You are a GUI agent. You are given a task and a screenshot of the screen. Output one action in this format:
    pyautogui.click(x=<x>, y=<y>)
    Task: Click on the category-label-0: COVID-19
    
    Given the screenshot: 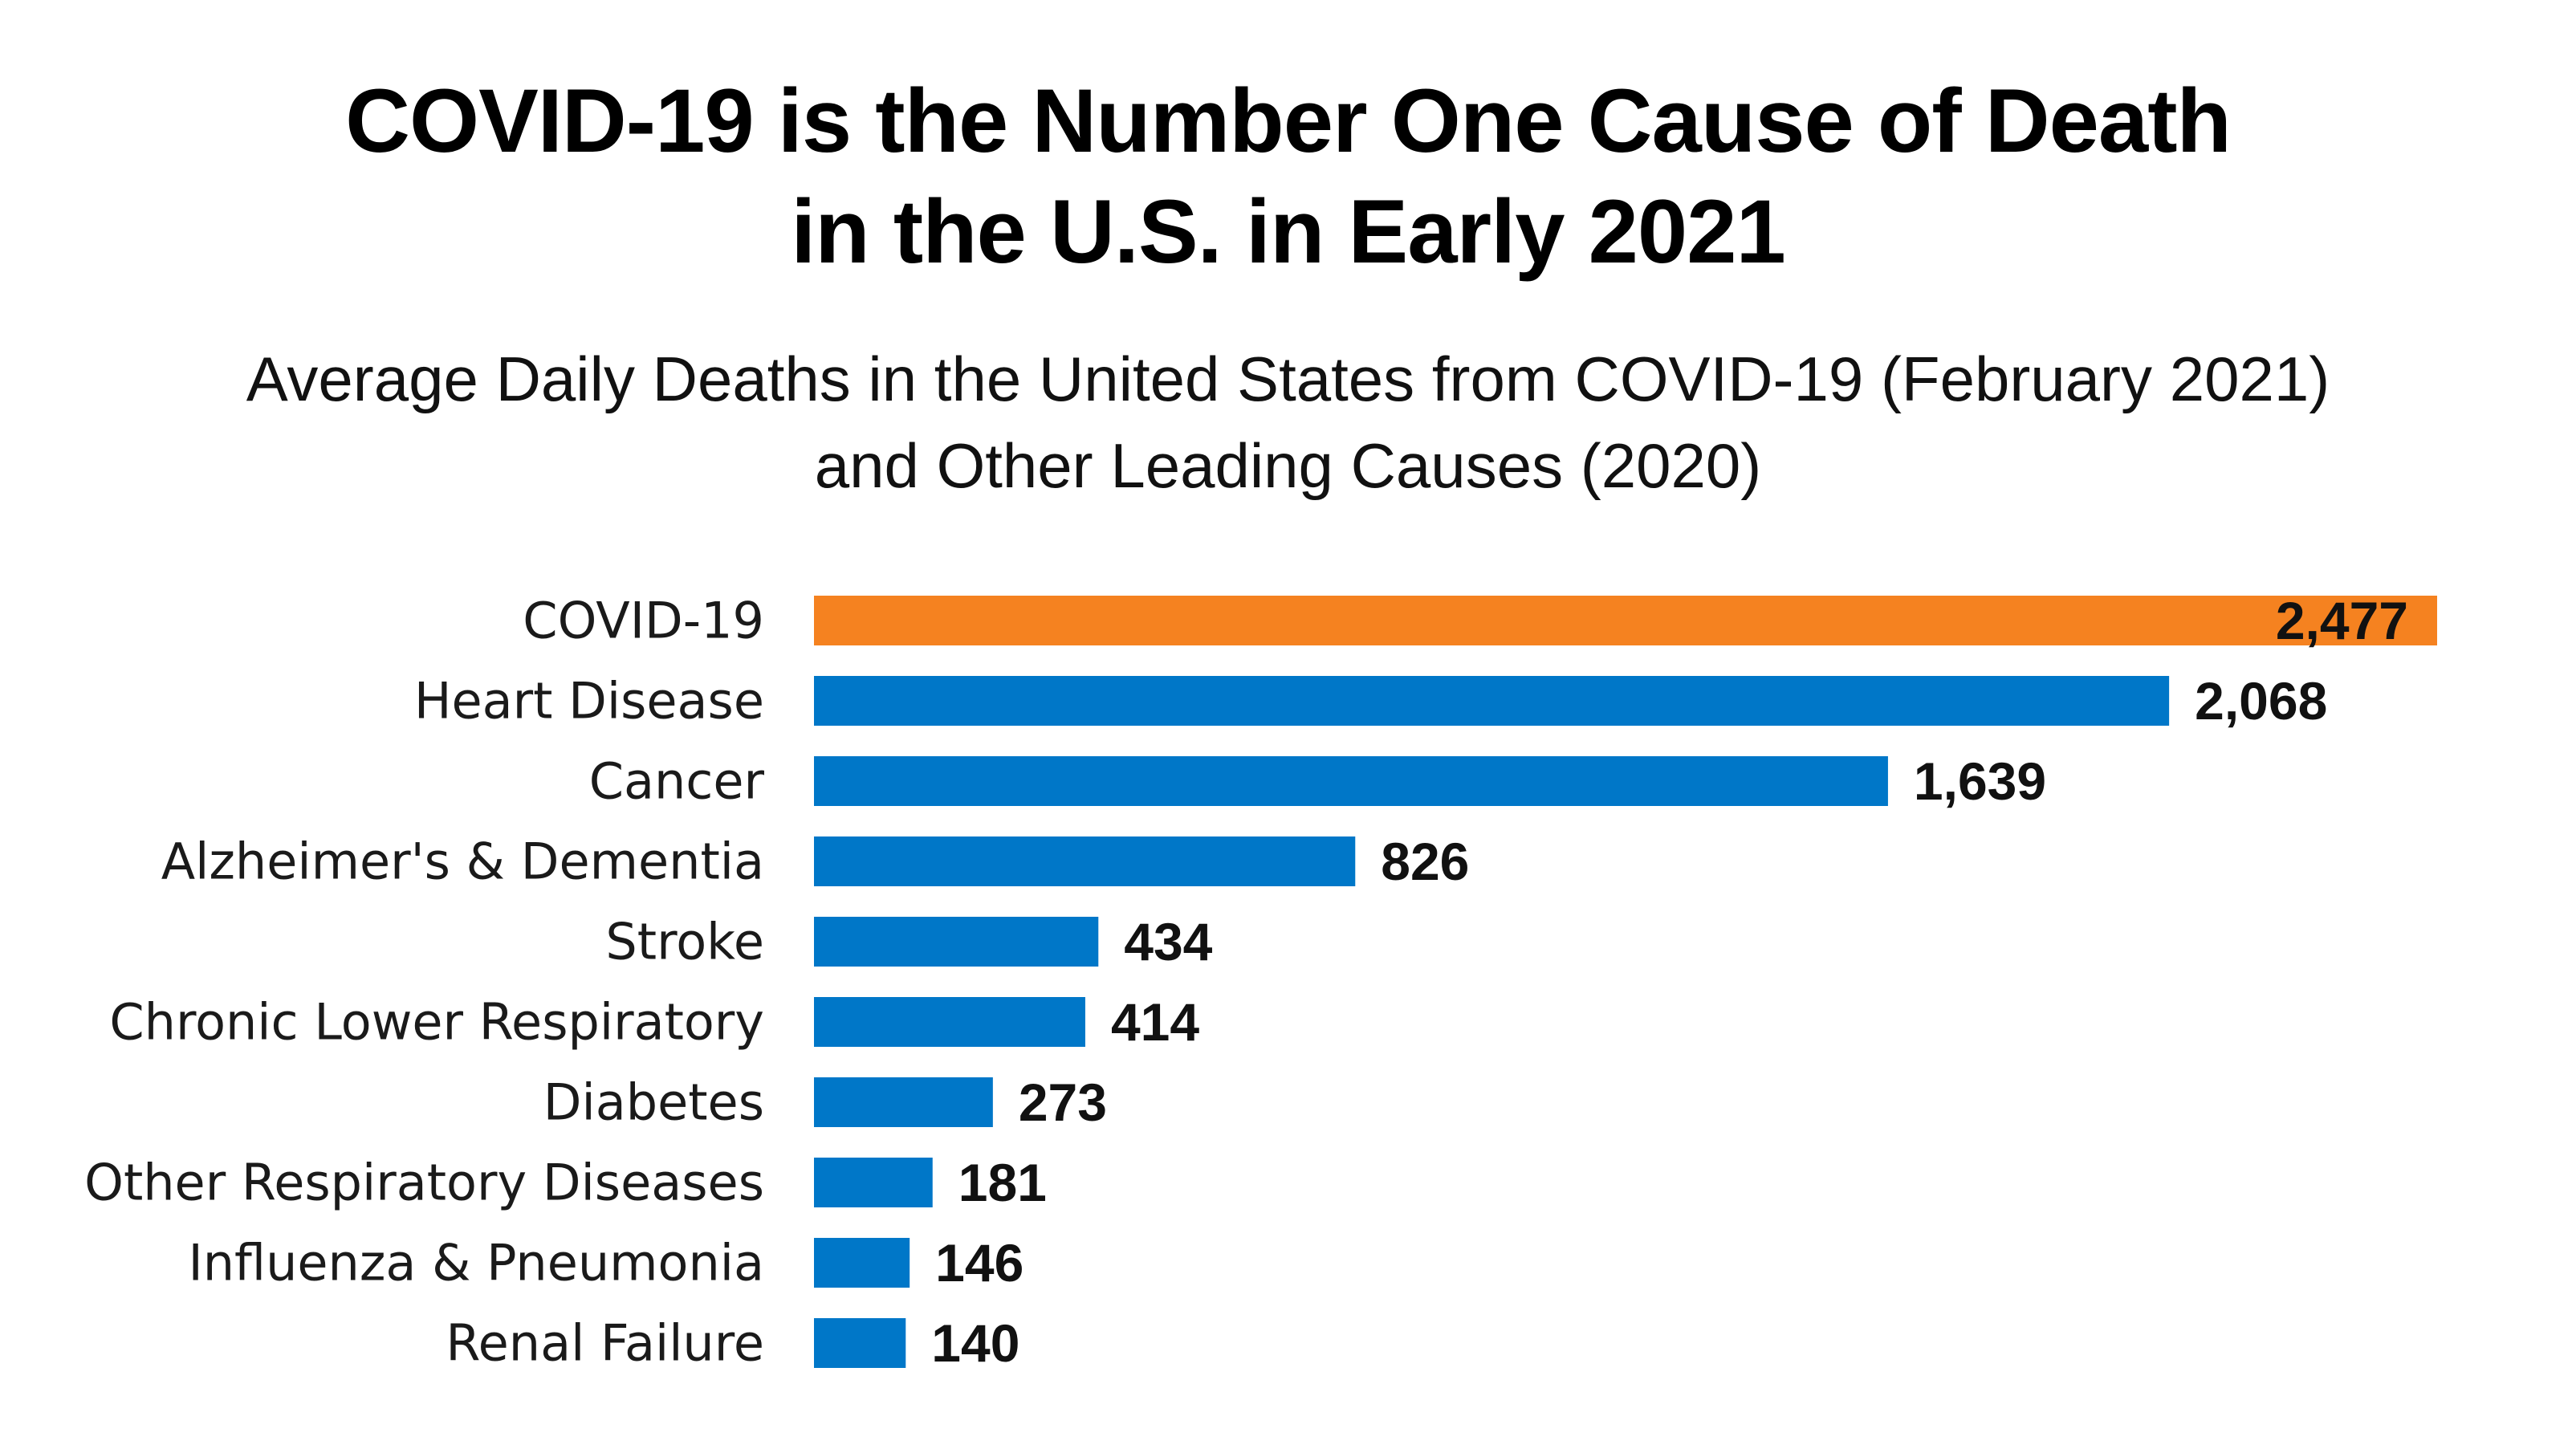 What is the action you would take?
    pyautogui.click(x=643, y=621)
    